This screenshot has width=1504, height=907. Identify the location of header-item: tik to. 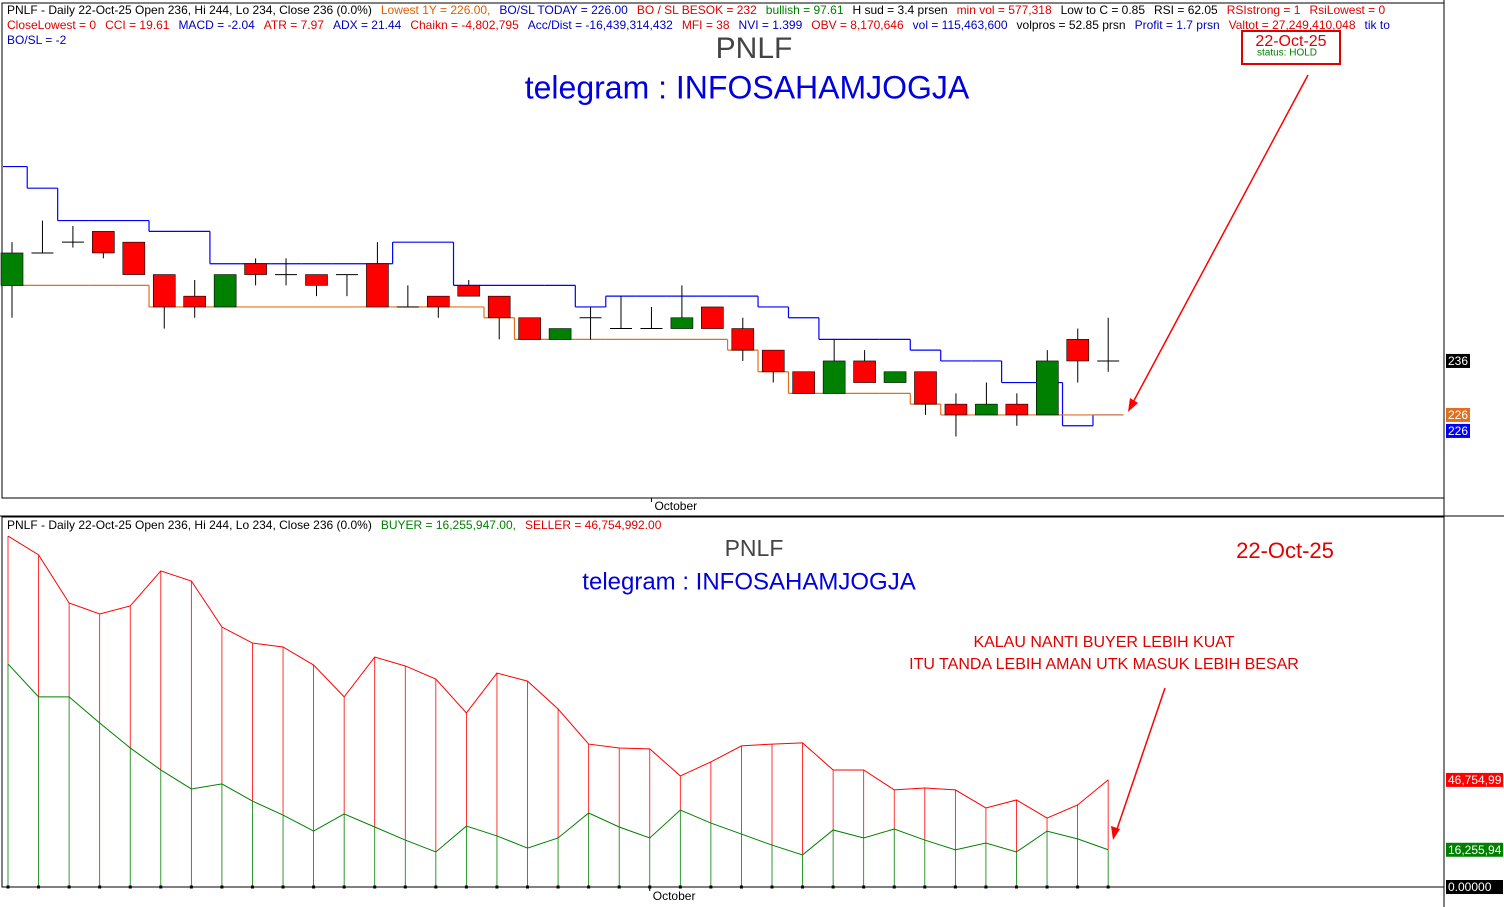
(1377, 25).